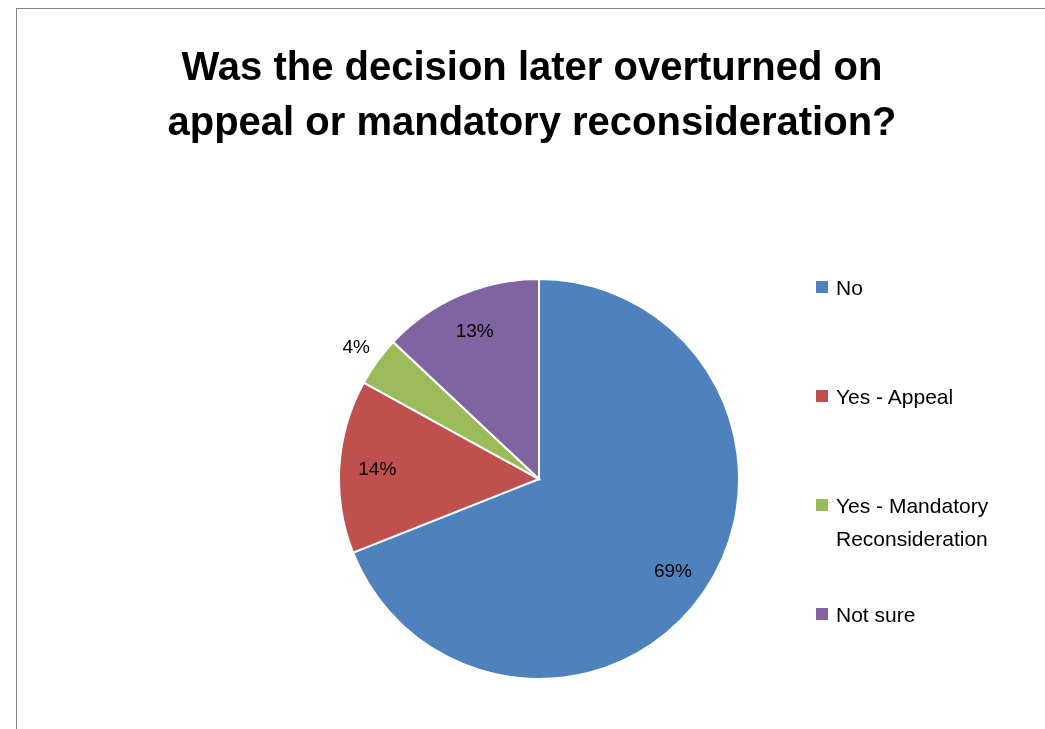 This screenshot has width=1045, height=729. Describe the element at coordinates (377, 469) in the screenshot. I see `data-label: 14%` at that location.